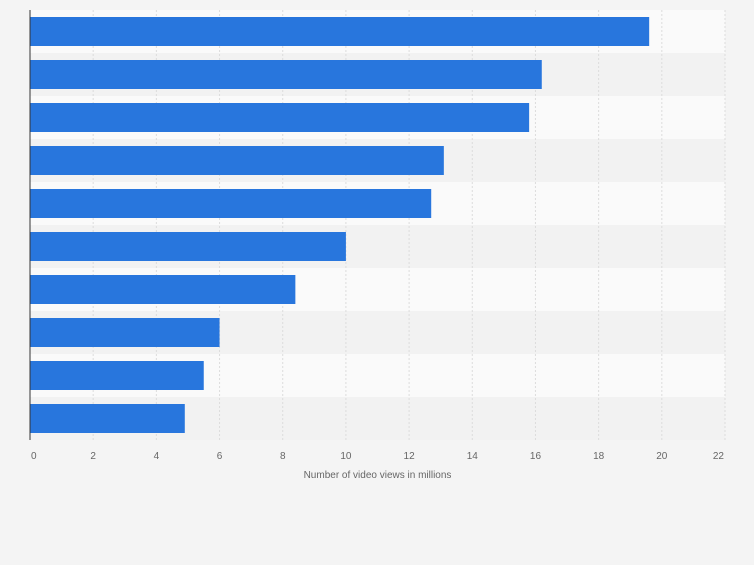  What do you see at coordinates (220, 456) in the screenshot?
I see `x-tick-label: 6` at bounding box center [220, 456].